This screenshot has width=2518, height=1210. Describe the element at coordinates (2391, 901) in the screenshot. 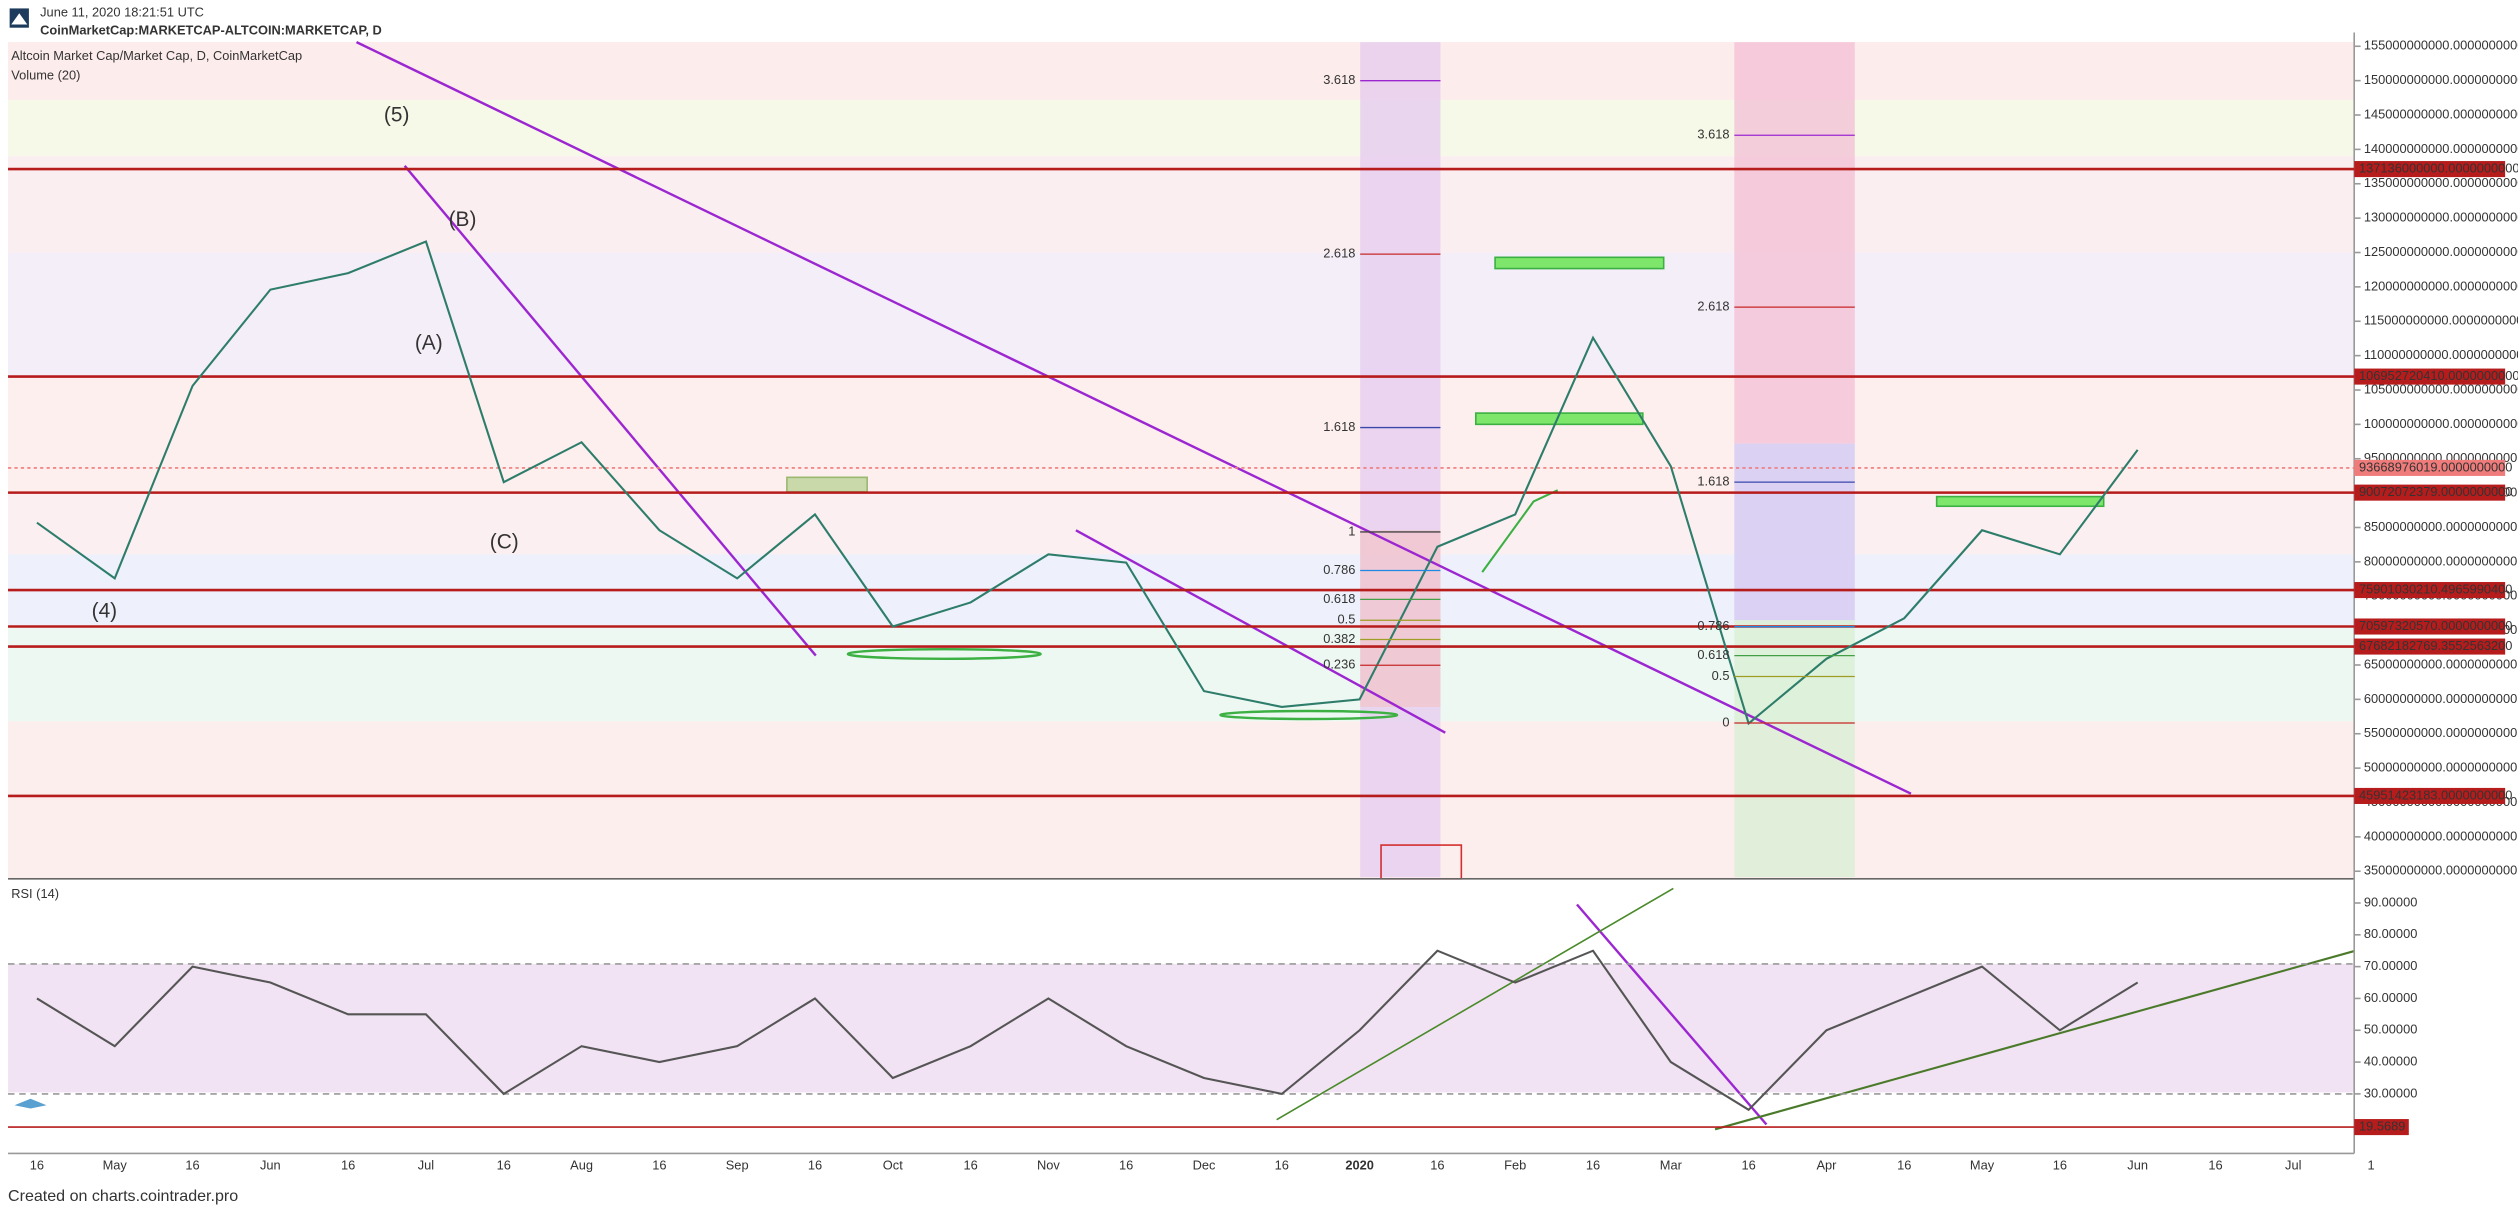

I see `y-tick-label: 90.00000` at that location.